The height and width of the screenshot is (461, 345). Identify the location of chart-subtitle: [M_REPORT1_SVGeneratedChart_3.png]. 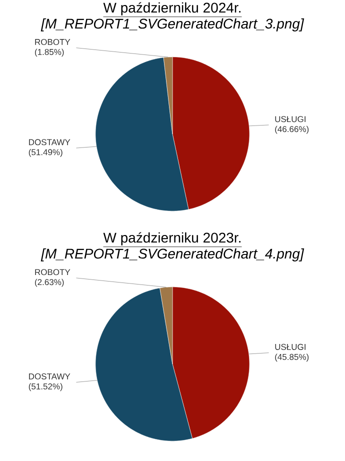
(172, 25).